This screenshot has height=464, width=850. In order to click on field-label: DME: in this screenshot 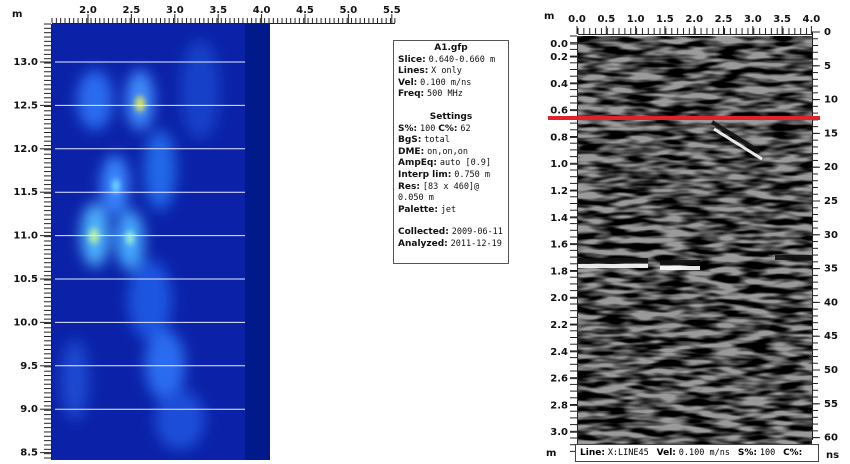, I will do `click(411, 151)`.